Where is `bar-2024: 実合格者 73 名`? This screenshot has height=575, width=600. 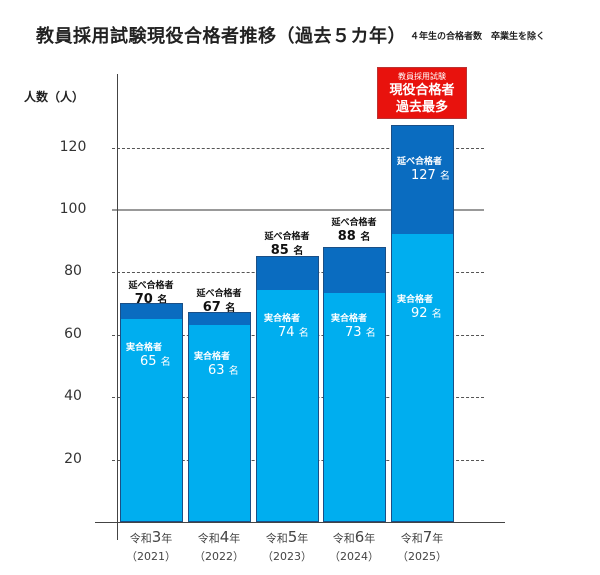
bar-2024: 実合格者 73 名 is located at coordinates (354, 384).